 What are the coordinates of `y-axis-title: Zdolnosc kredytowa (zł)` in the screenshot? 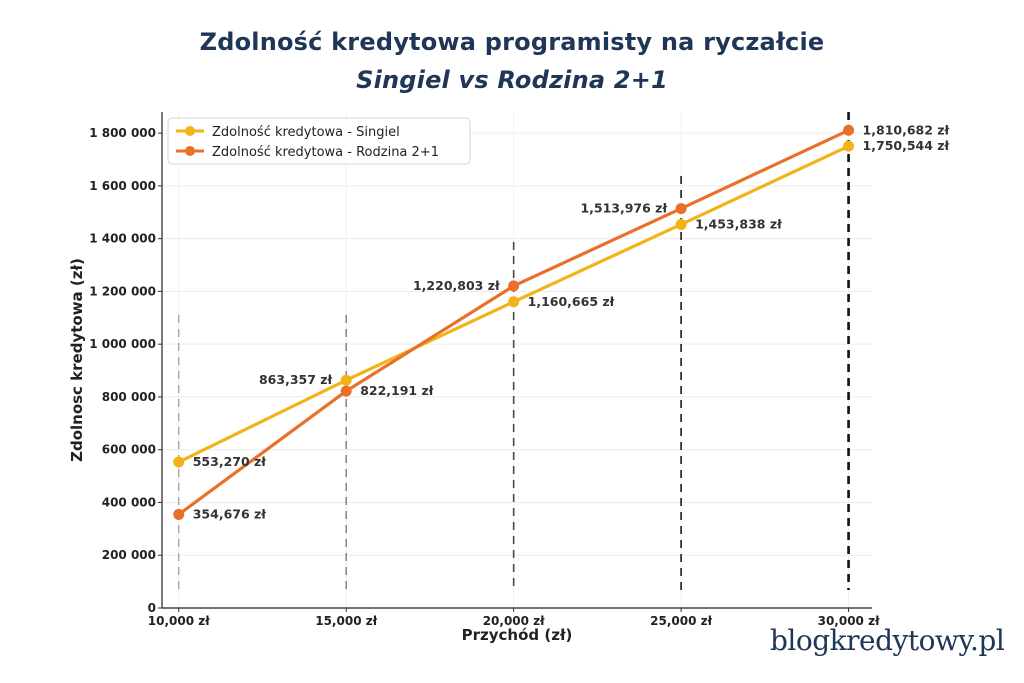 It's located at (77, 360).